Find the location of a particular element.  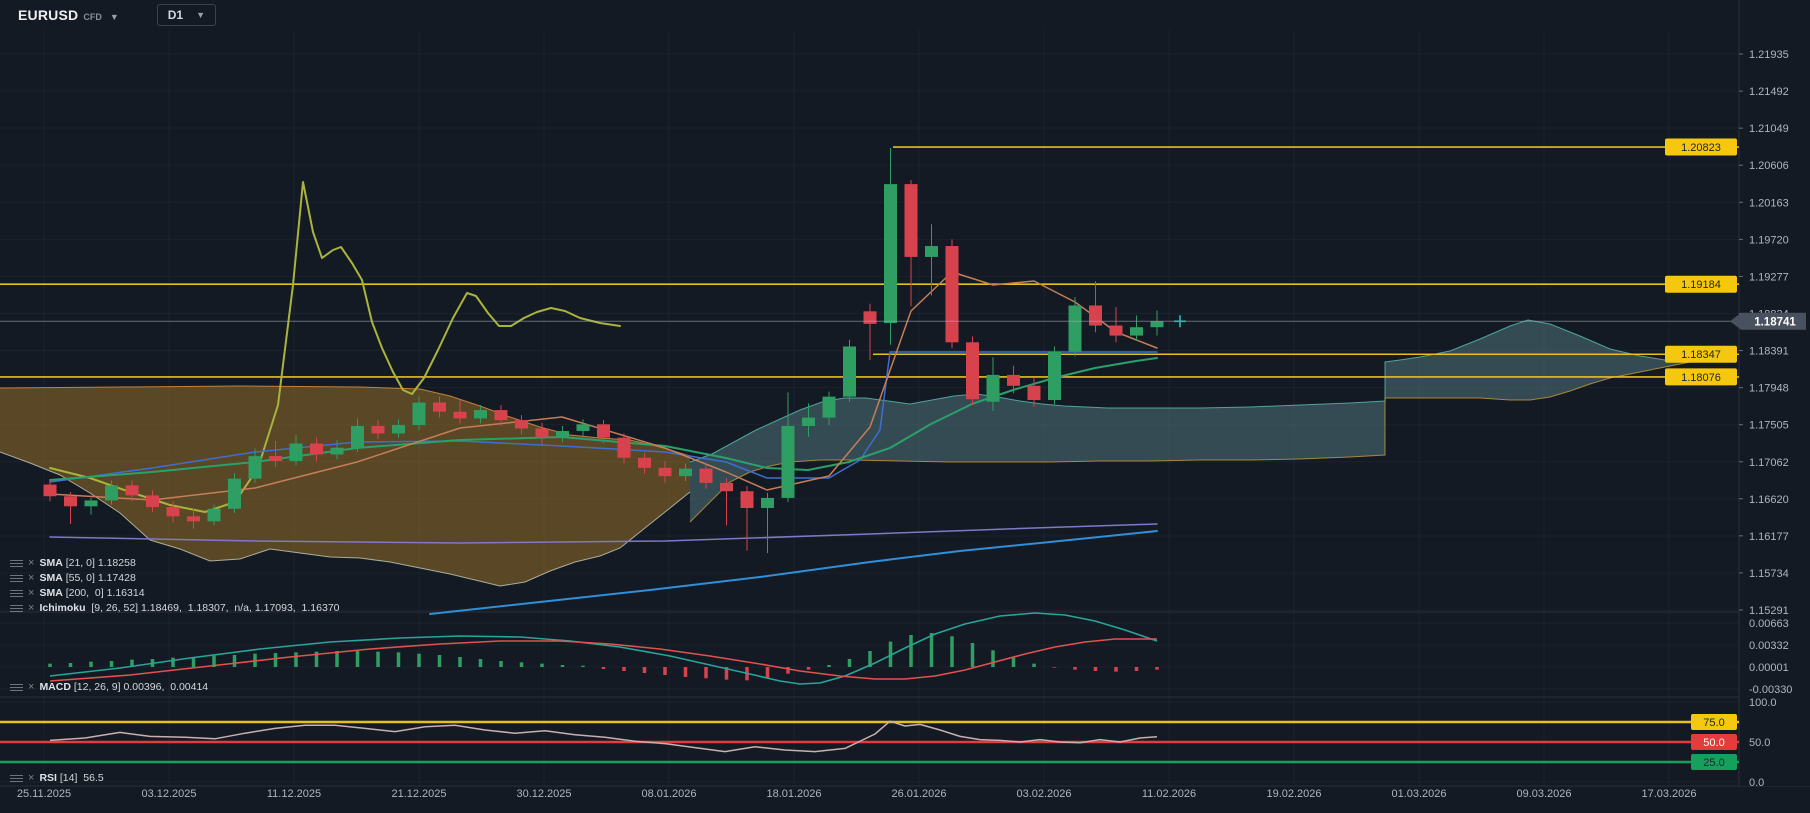

rsi-level-tag is located at coordinates (1714, 742).